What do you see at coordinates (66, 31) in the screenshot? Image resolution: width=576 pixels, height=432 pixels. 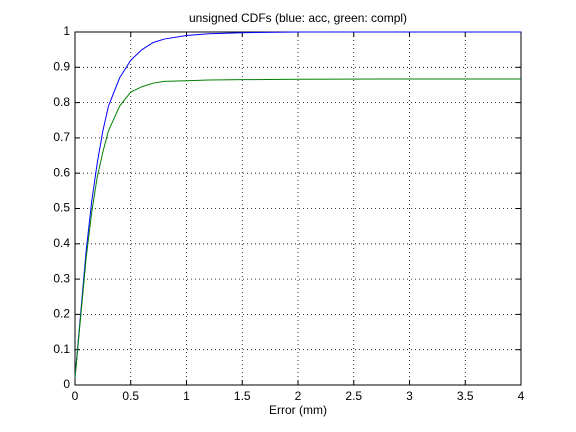 I see `y-tick-label: 1` at bounding box center [66, 31].